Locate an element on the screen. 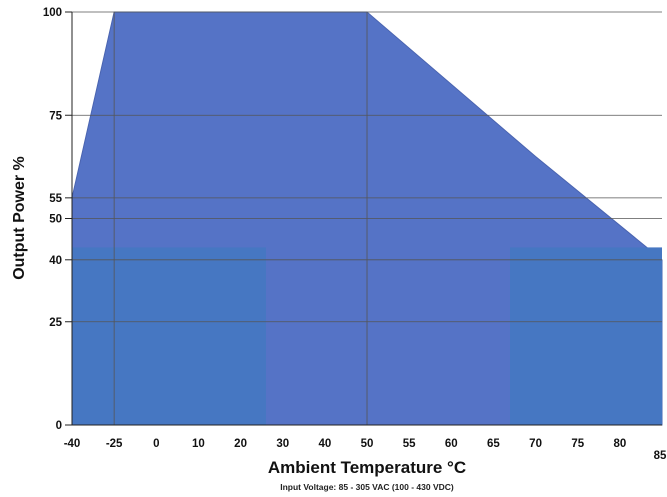  x-tick-label: -25 is located at coordinates (114, 444).